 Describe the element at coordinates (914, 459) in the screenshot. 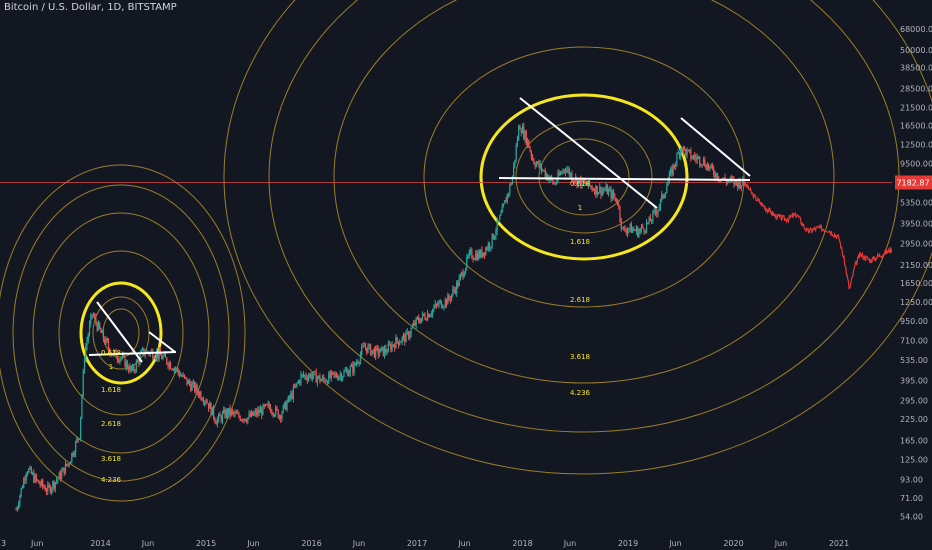

I see `y-tick-label: 125.00` at that location.